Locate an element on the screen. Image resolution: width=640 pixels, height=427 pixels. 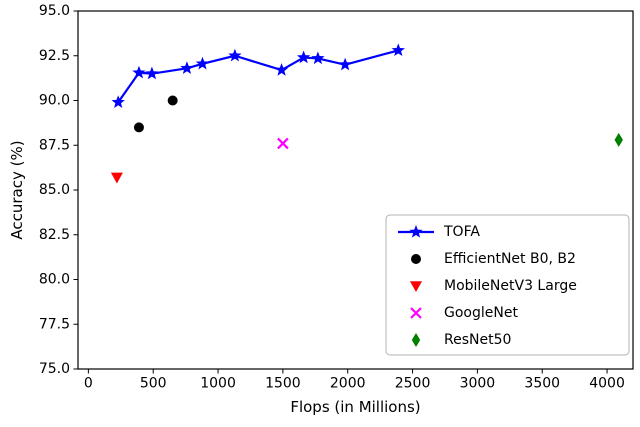
series-googlenet is located at coordinates (283, 143).